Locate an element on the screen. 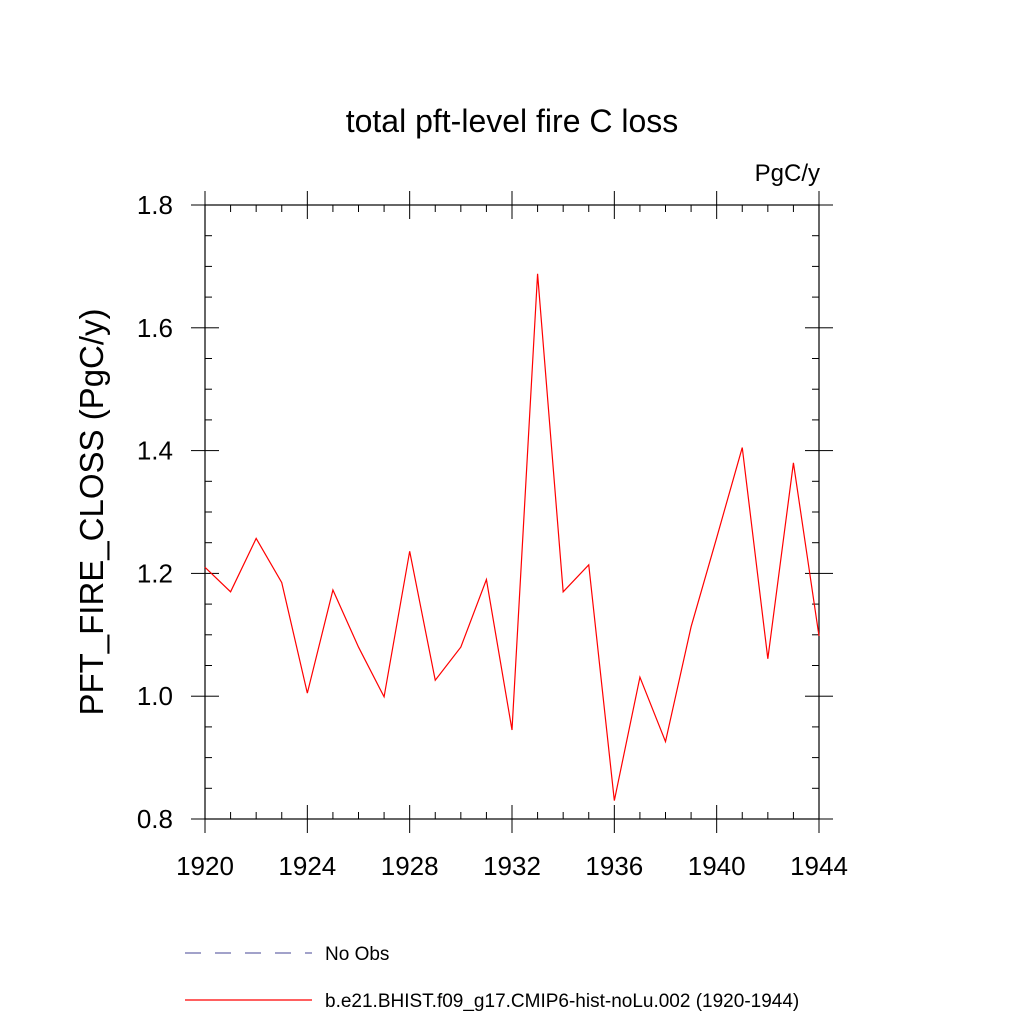 The image size is (1024, 1024). x-tick-label: 1928 is located at coordinates (410, 866).